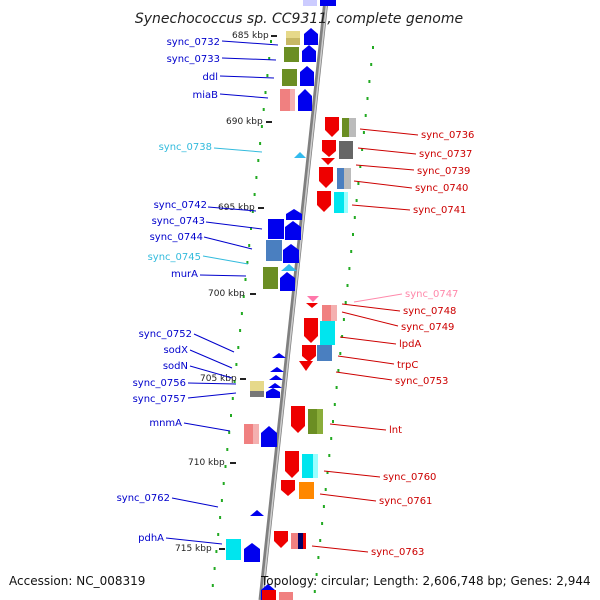  Describe the element at coordinates (270, 278) in the screenshot. I see `gene-box-mura` at that location.